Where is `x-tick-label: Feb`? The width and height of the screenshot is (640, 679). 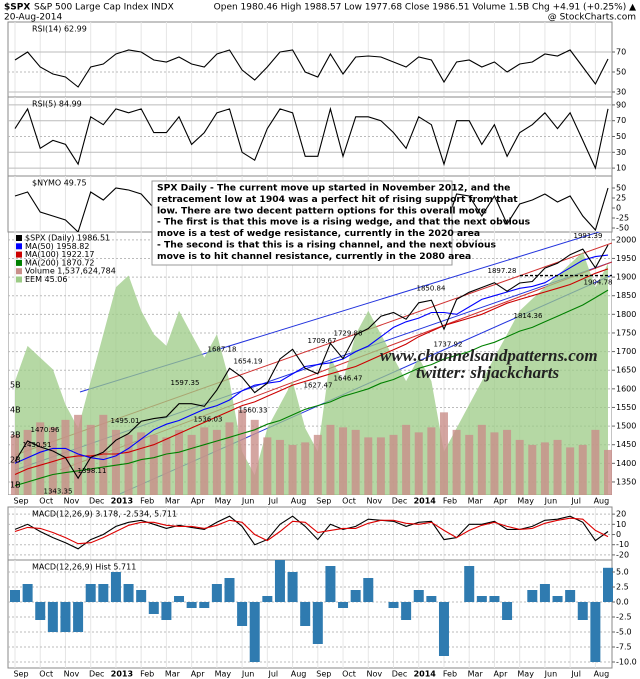 x-tick-label: Feb is located at coordinates (450, 674).